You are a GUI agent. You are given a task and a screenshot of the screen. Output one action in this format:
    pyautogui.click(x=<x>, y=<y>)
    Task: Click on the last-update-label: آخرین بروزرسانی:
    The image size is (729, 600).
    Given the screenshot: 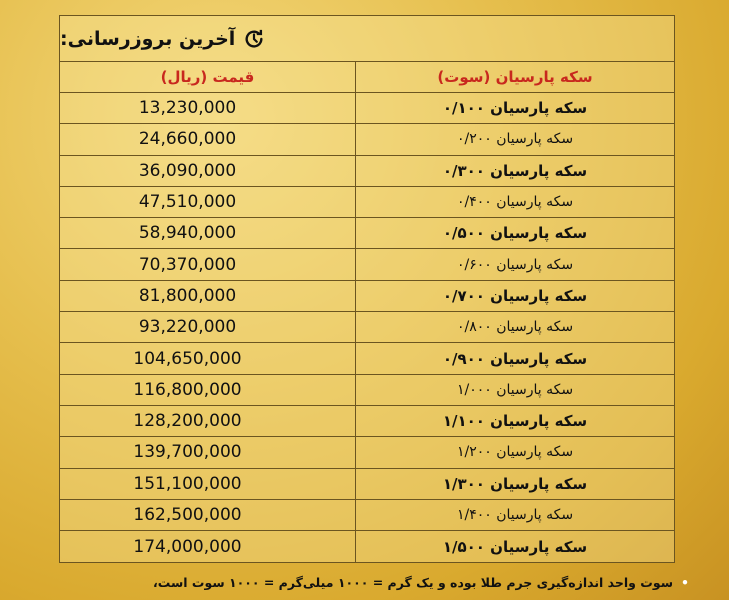 What is the action you would take?
    pyautogui.click(x=148, y=38)
    